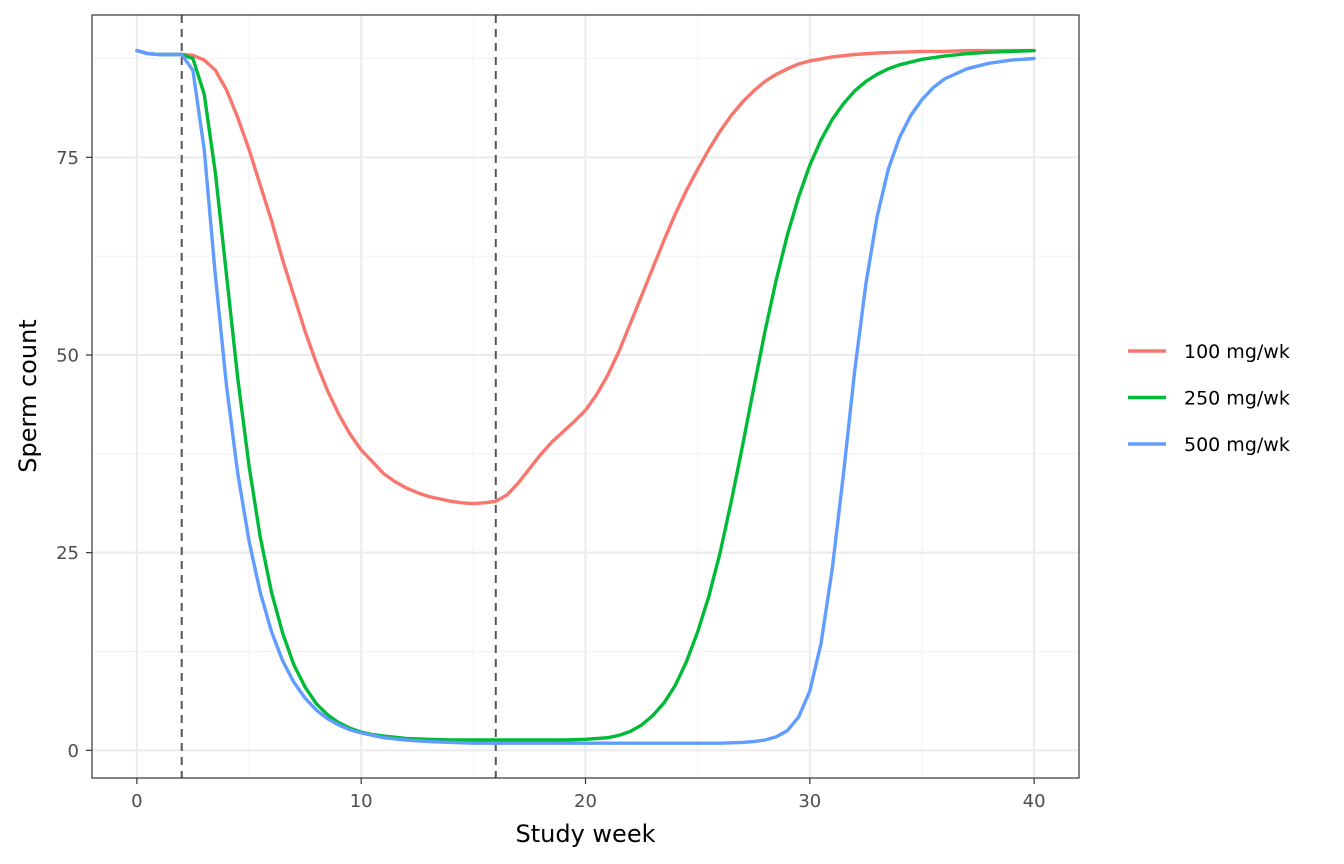 This screenshot has height=864, width=1344. Describe the element at coordinates (74, 455) in the screenshot. I see `y-axis: 0 25 50 75` at that location.